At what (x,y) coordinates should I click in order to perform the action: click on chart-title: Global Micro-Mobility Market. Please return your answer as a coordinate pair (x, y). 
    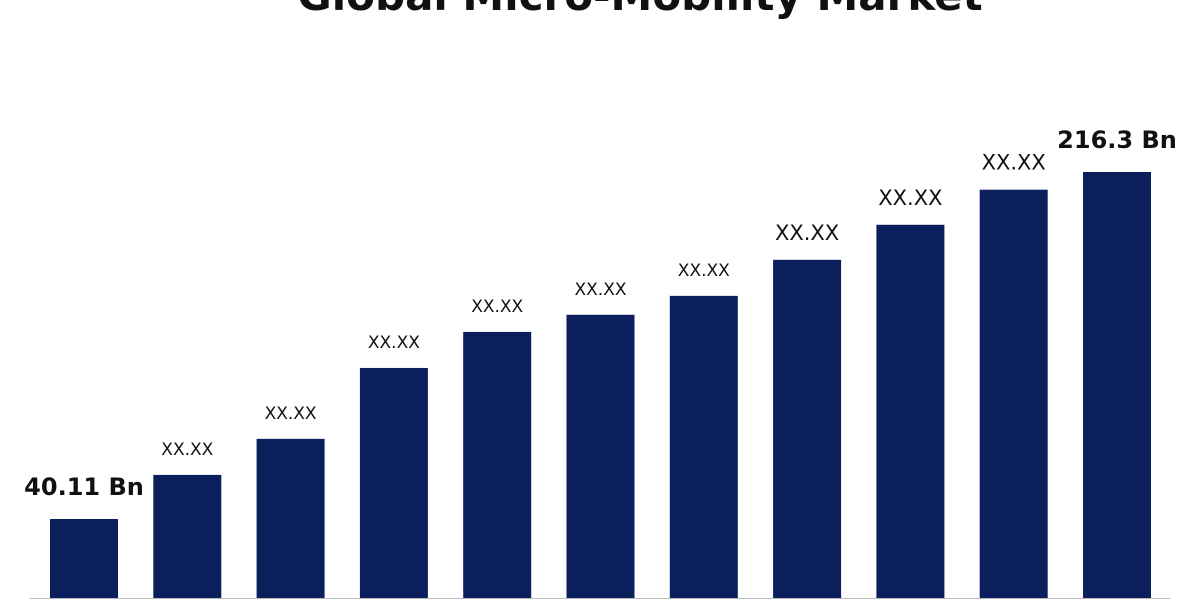
    Looking at the image, I should click on (639, 10).